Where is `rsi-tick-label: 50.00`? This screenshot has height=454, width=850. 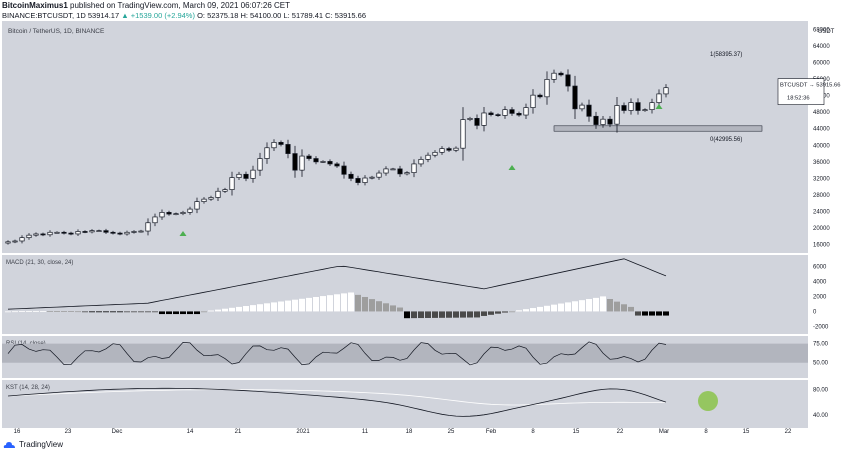 rsi-tick-label: 50.00 is located at coordinates (821, 364).